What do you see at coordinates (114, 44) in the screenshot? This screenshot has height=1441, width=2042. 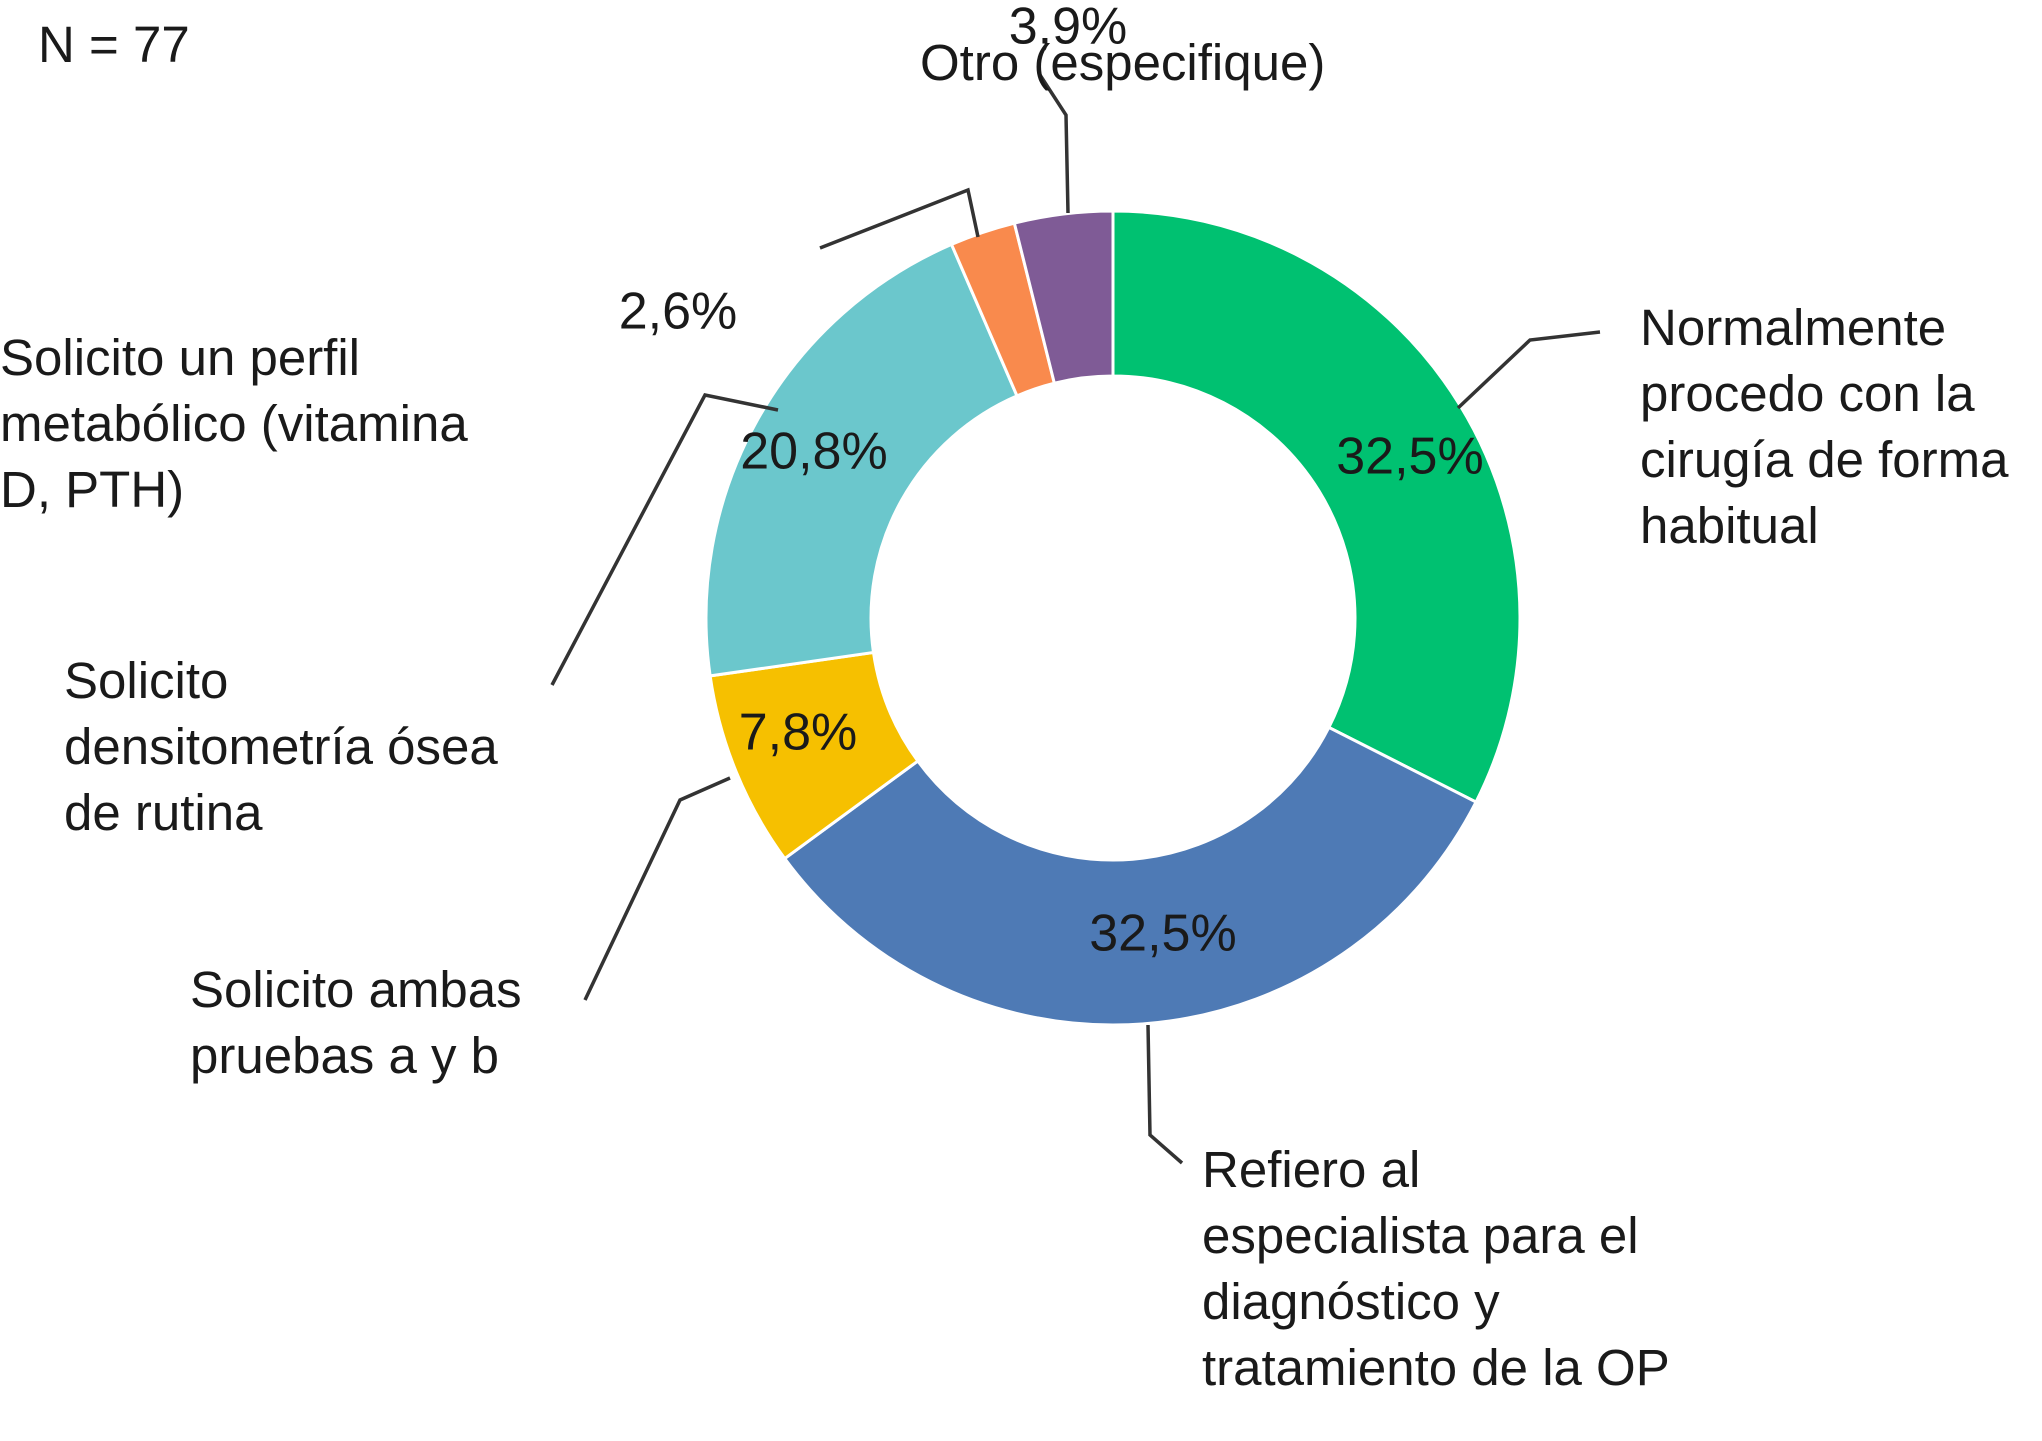 I see `sample-size-label: N = 77` at bounding box center [114, 44].